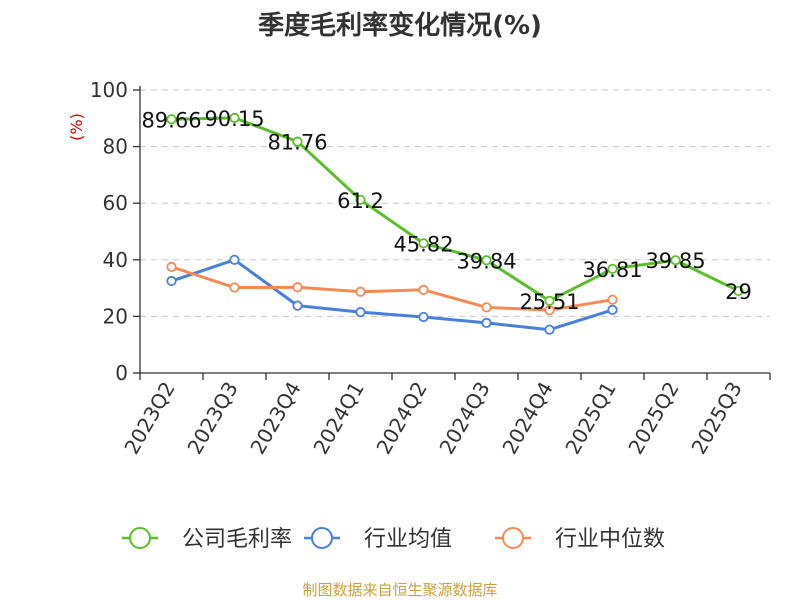 The height and width of the screenshot is (600, 800). I want to click on legend-label: 行业均值, so click(408, 539).